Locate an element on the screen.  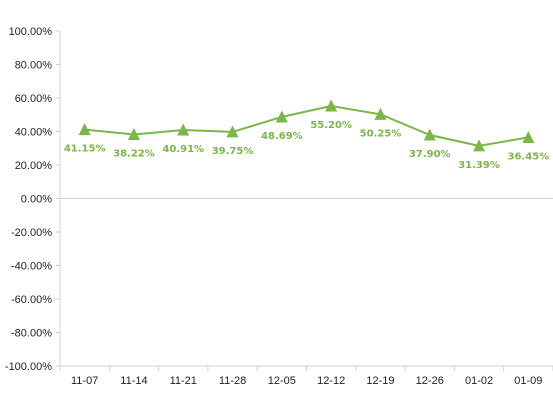
y-tick-label: 100.00% is located at coordinates (31, 32).